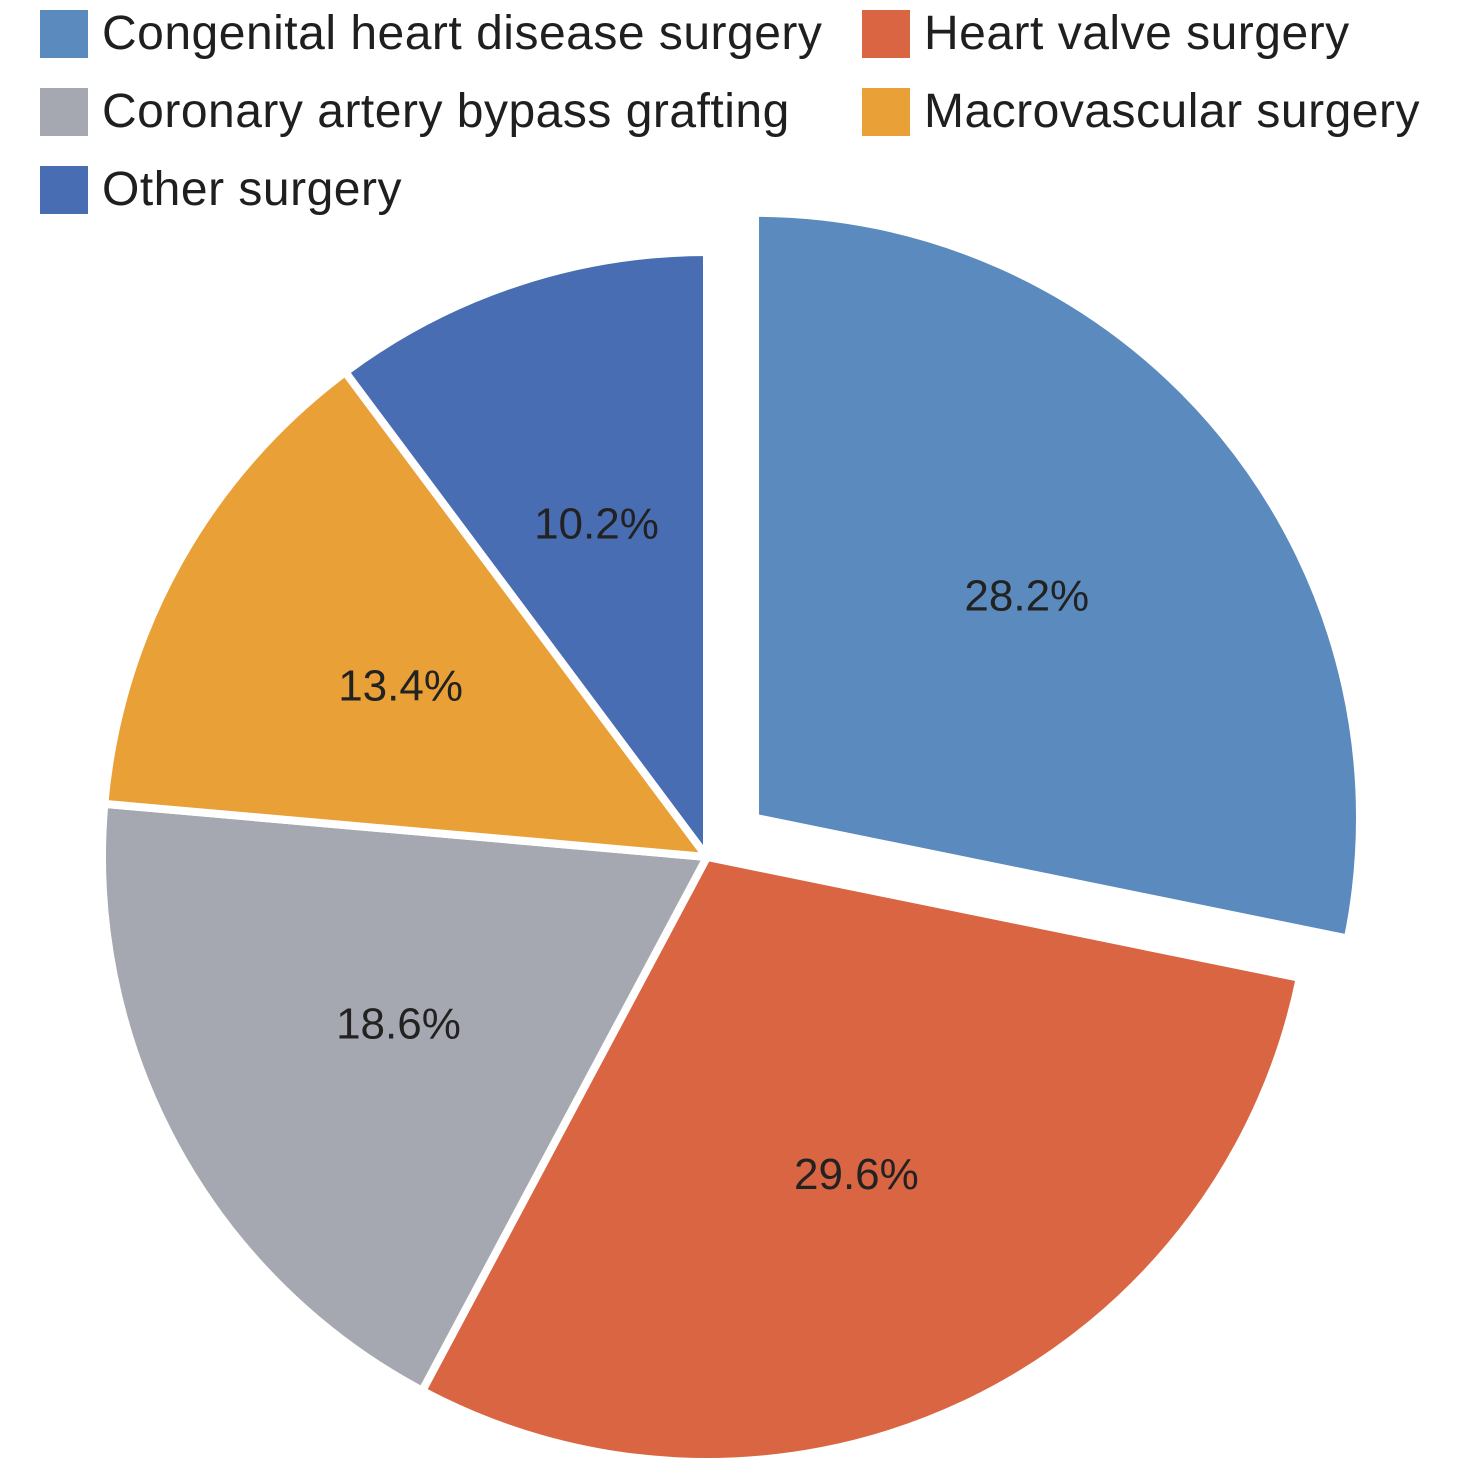 This screenshot has height=1472, width=1476. I want to click on legend-label: Heart valve surgery, so click(1137, 33).